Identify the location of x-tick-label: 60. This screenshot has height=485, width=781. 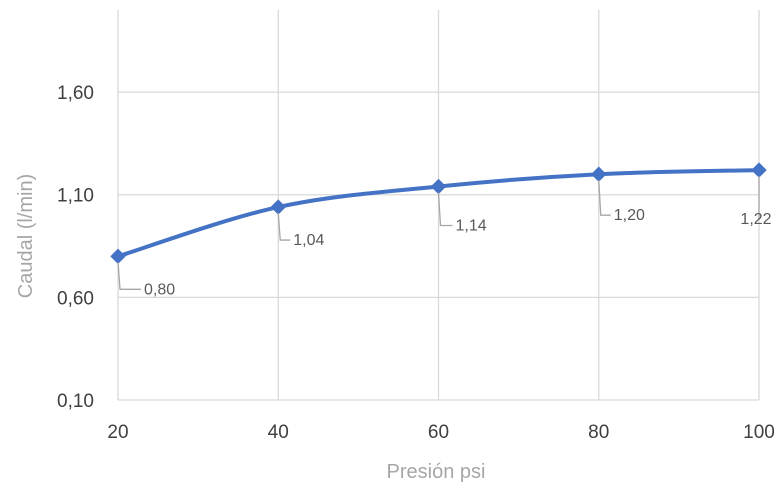
(438, 432).